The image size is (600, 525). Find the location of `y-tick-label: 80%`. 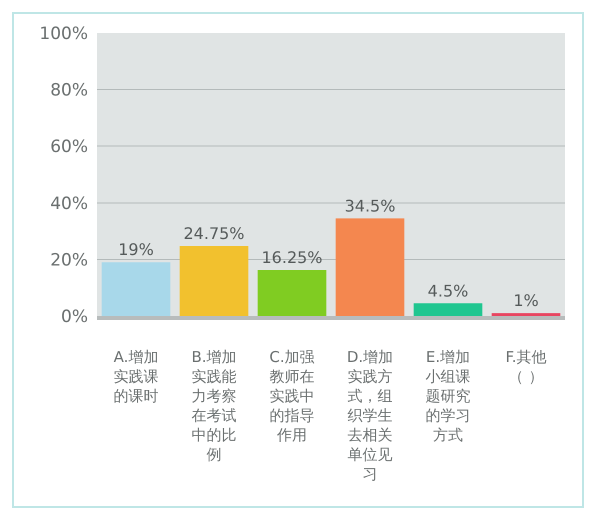

y-tick-label: 80% is located at coordinates (69, 90).